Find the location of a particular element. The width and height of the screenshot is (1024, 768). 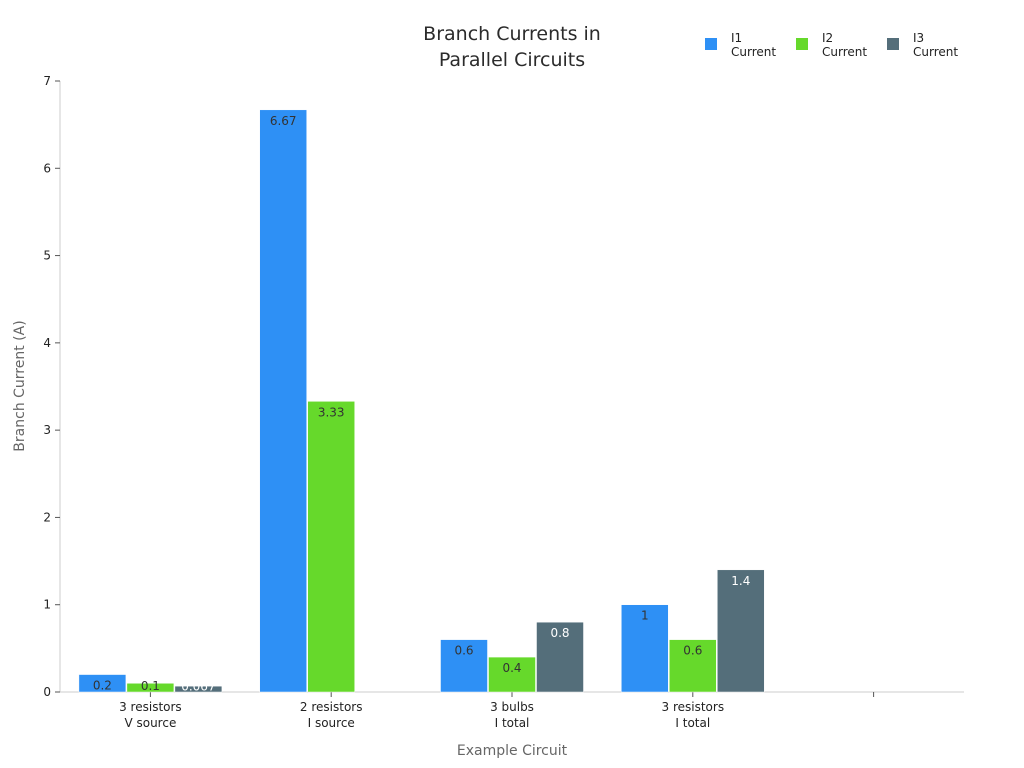

bar-data-label: 0.4 is located at coordinates (511, 668).